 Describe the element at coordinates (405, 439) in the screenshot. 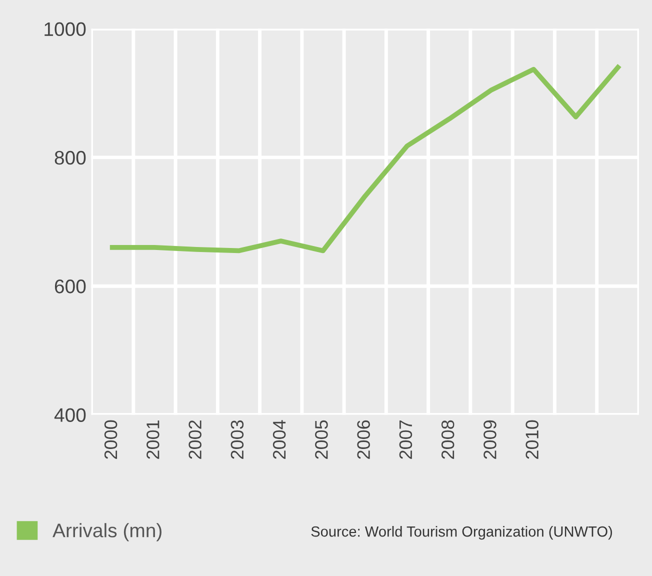

I see `x-tick-label: 2007` at that location.